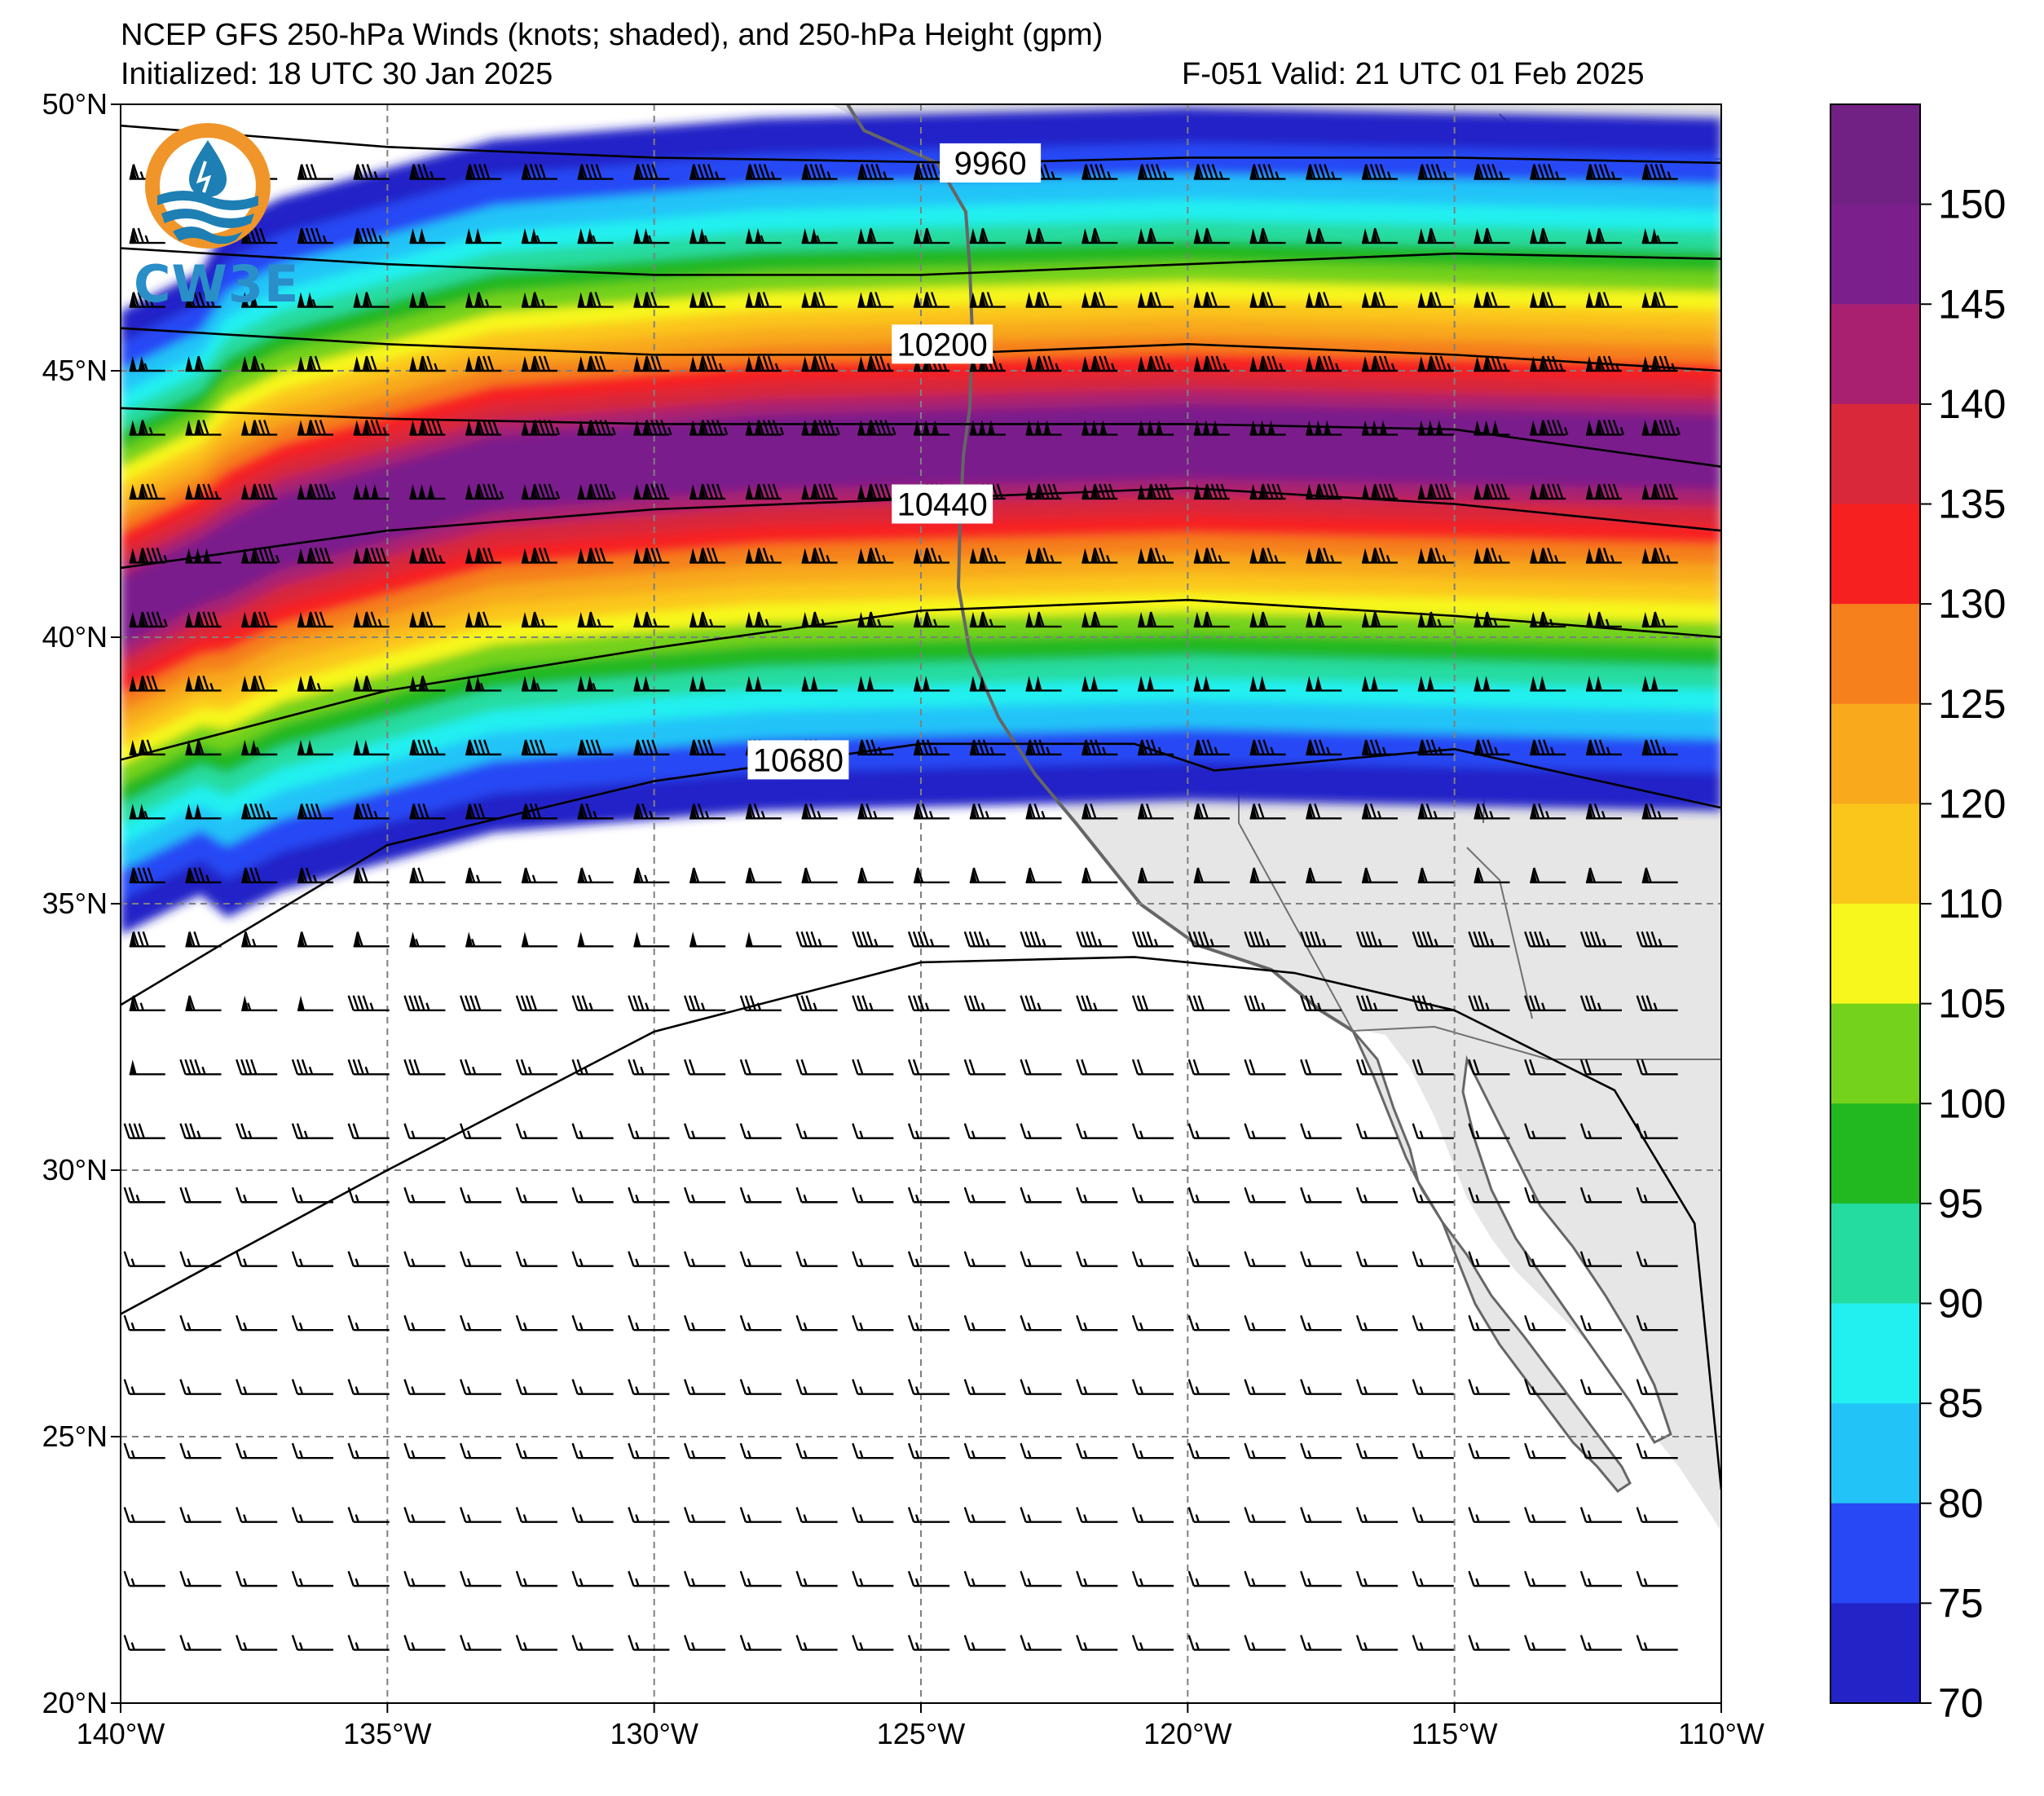 This screenshot has height=1796, width=2044. I want to click on y-tick-label: 50°N, so click(75, 104).